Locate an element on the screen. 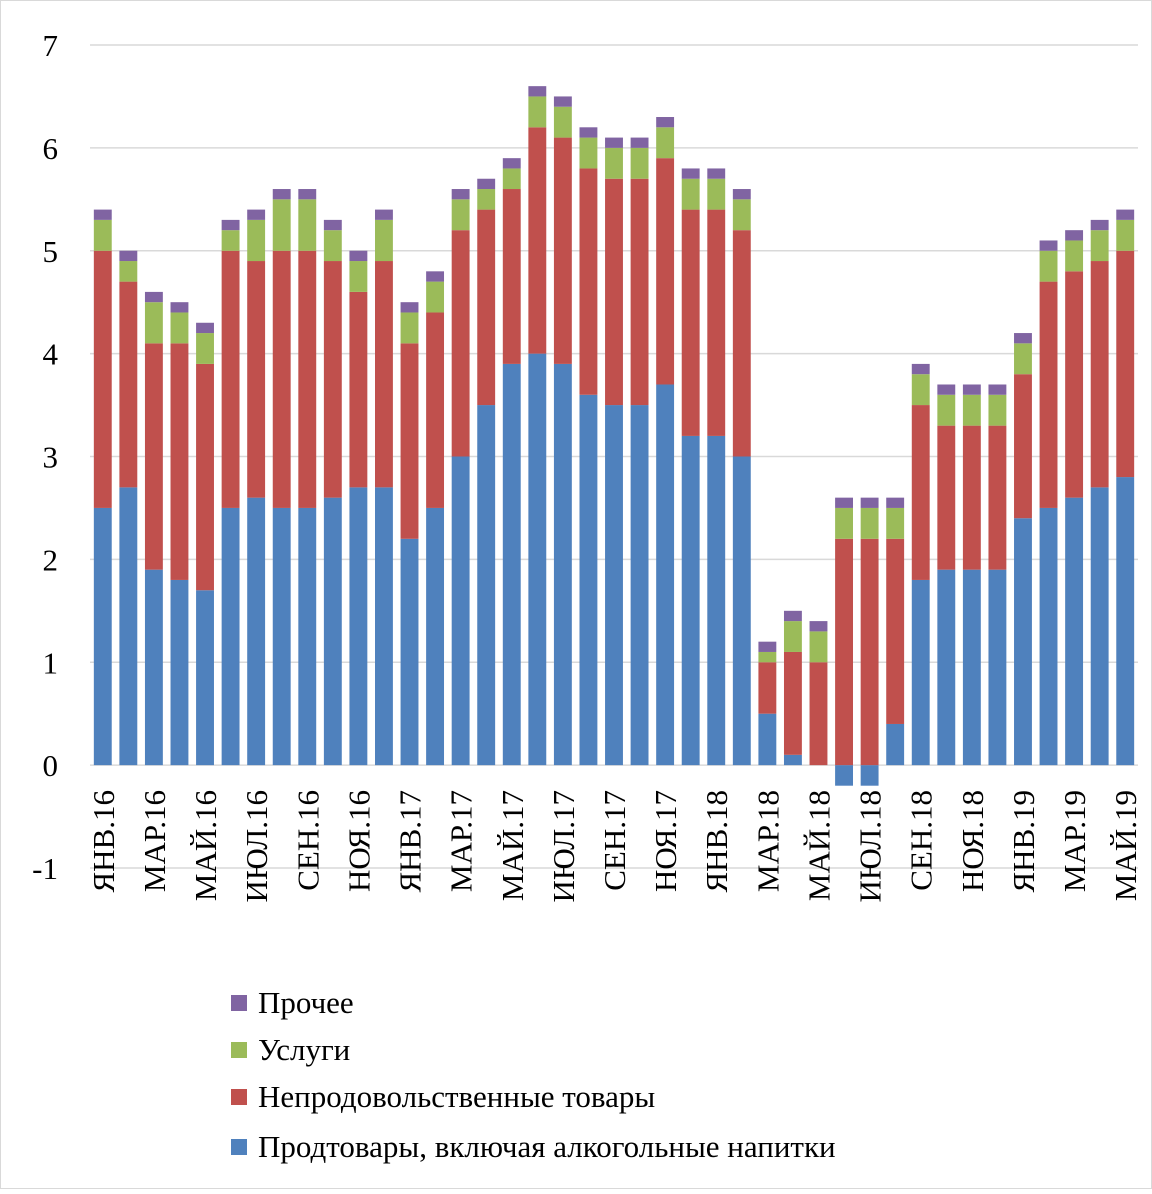 This screenshot has width=1152, height=1194. x-tick-label: СЕН.17 is located at coordinates (614, 840).